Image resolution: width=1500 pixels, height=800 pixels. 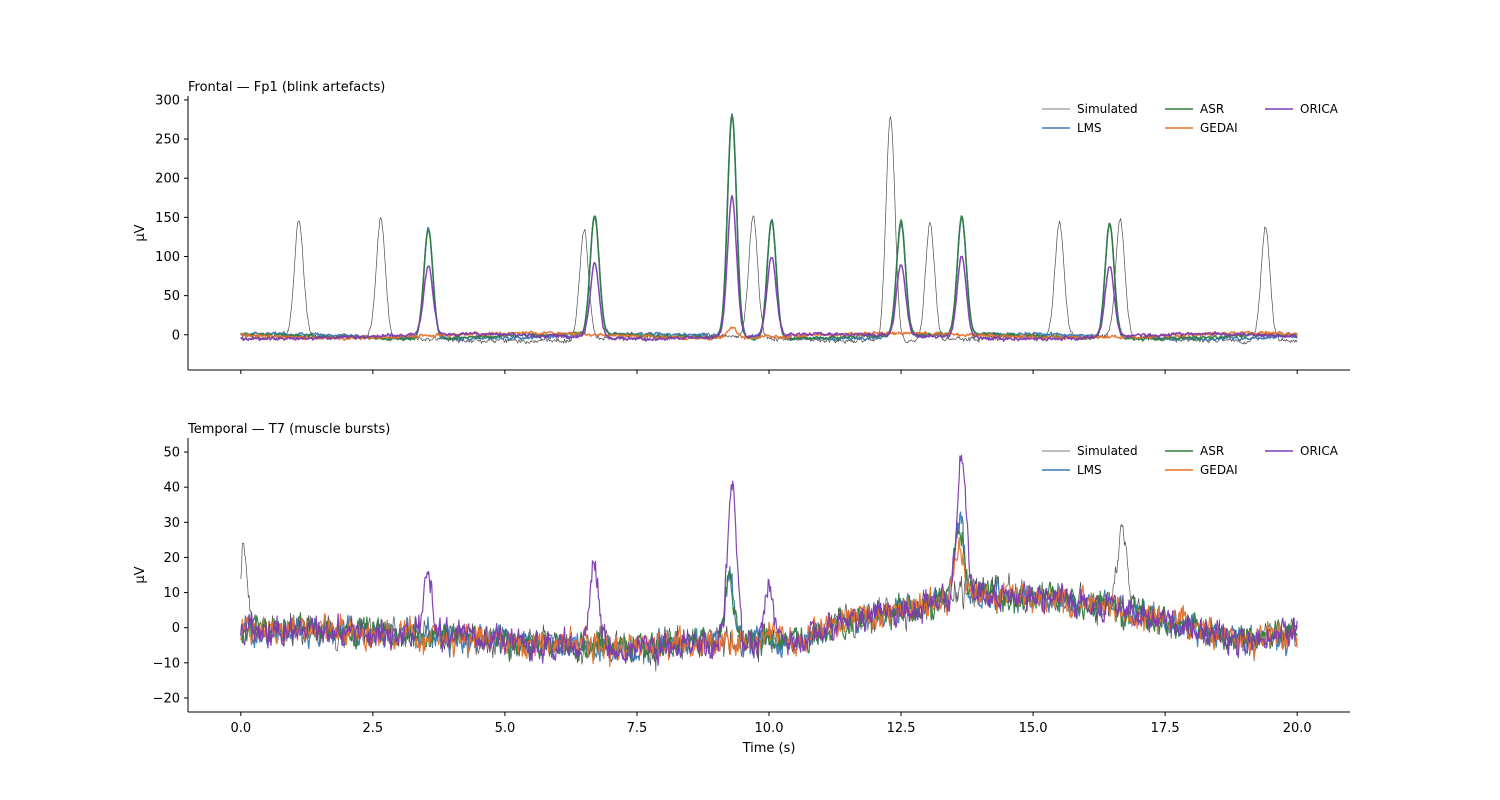 I want to click on y-tick-label: 150, so click(x=167, y=218).